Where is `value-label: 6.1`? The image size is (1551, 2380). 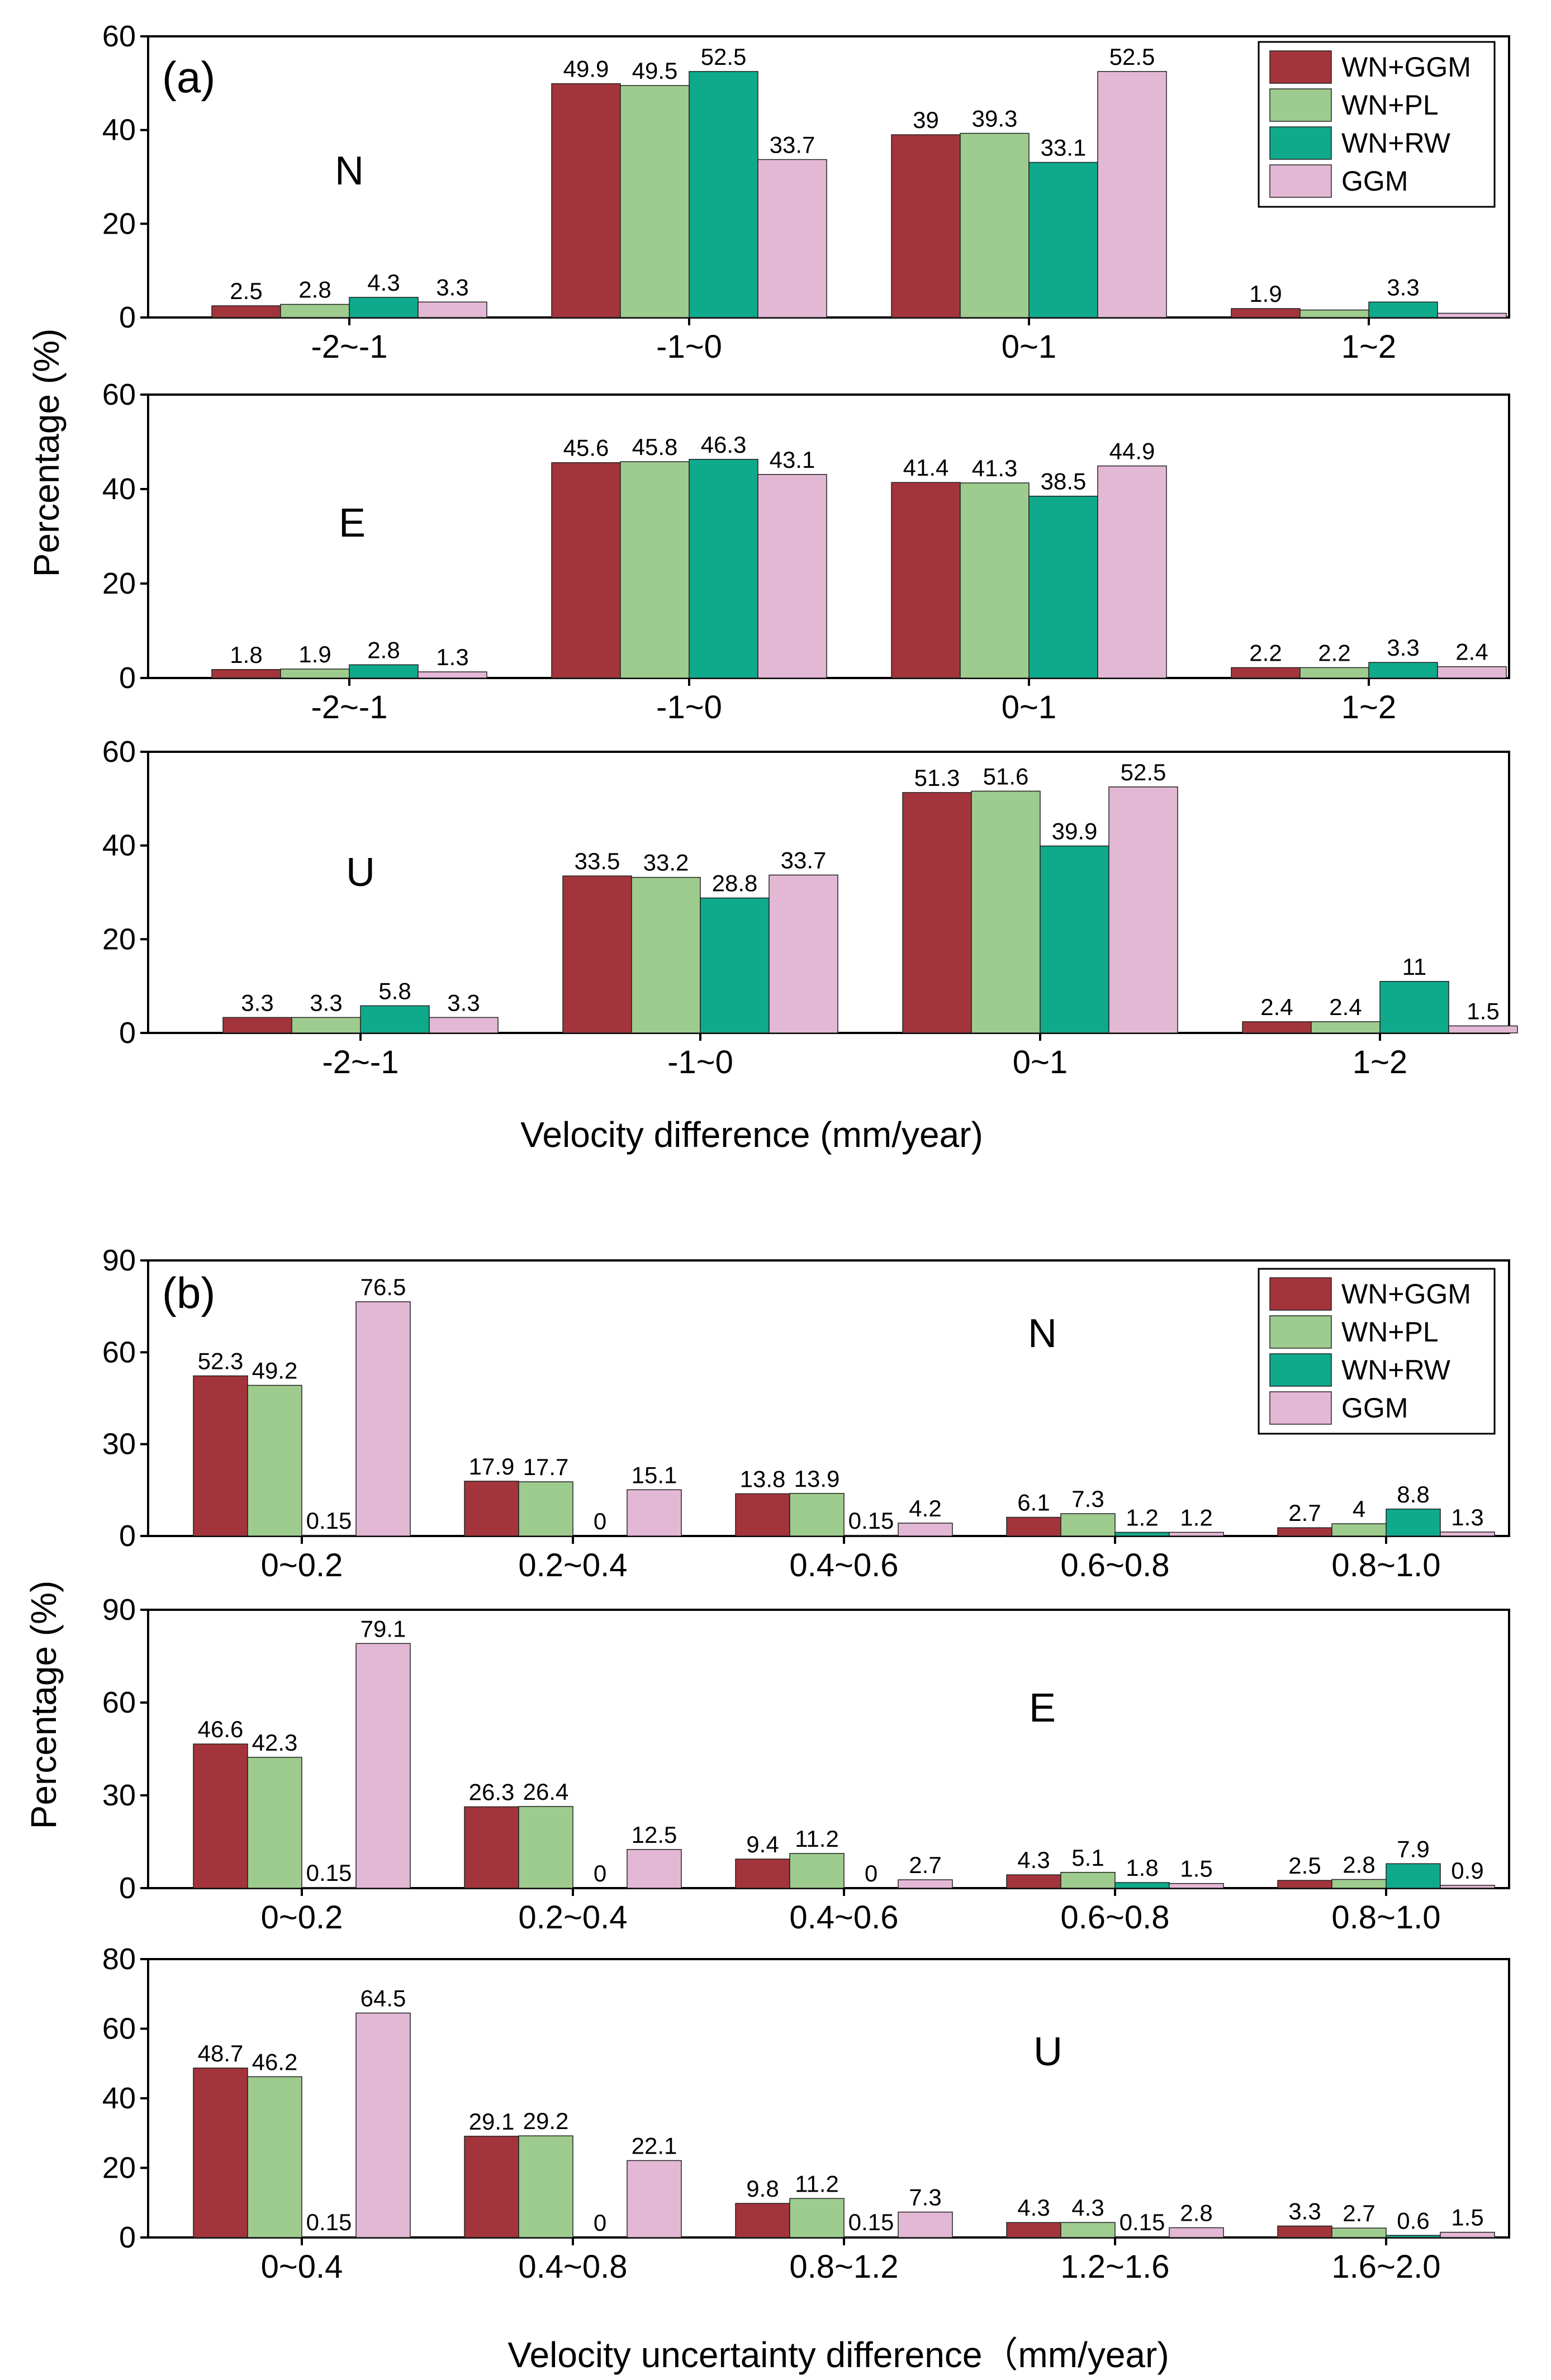 value-label: 6.1 is located at coordinates (1033, 1503).